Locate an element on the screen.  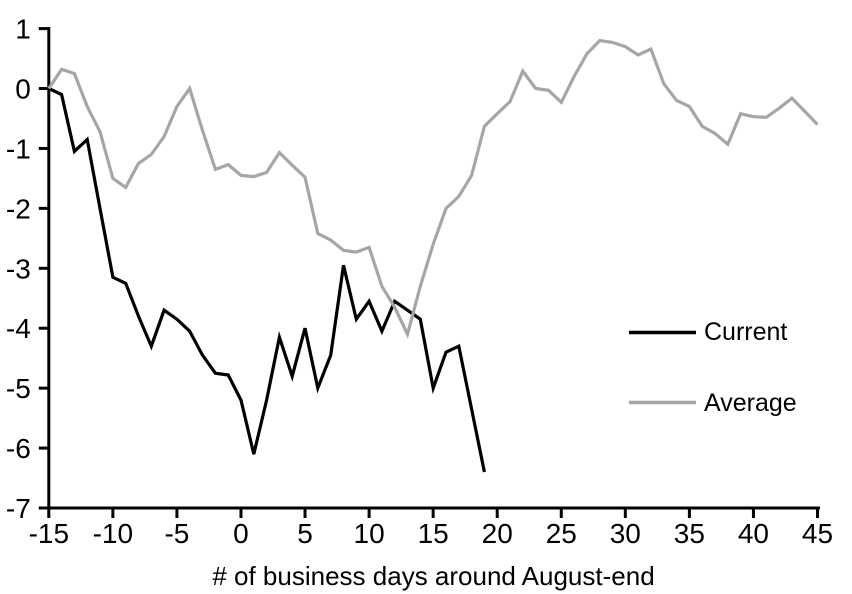
legend-label-current: Current is located at coordinates (746, 332).